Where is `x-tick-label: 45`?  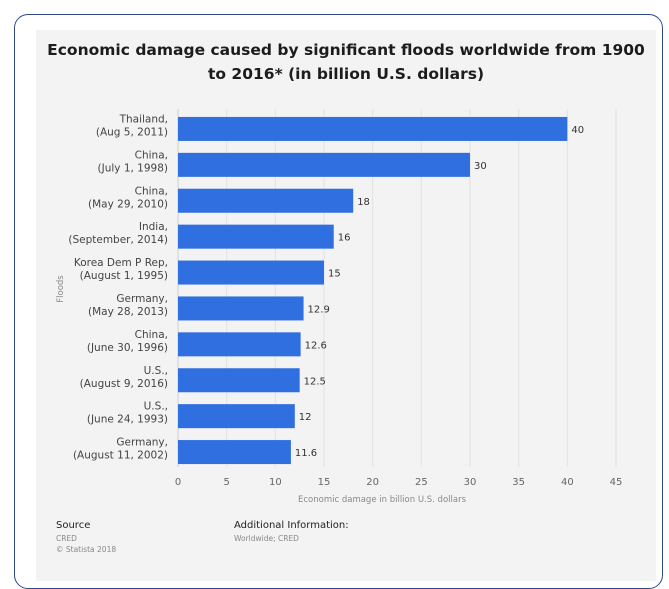 x-tick-label: 45 is located at coordinates (616, 482).